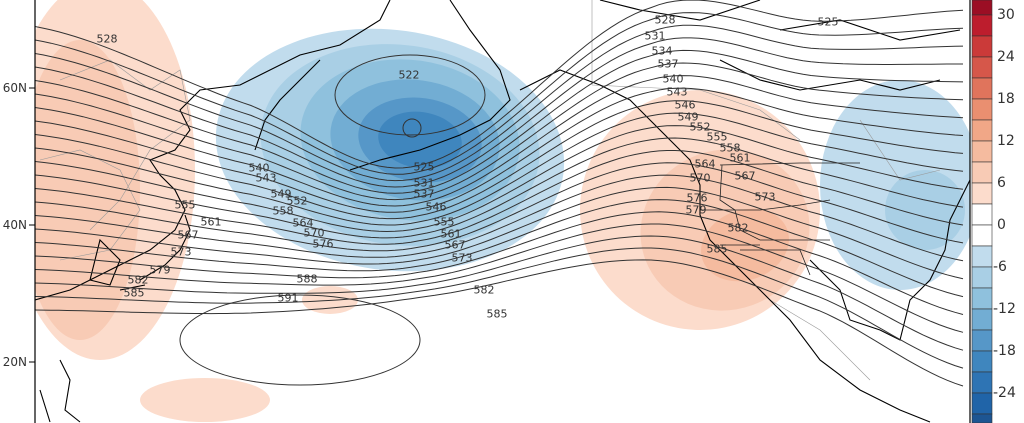 This screenshot has width=1024, height=423. What do you see at coordinates (1006, 57) in the screenshot?
I see `colorbar-tick: 24` at bounding box center [1006, 57].